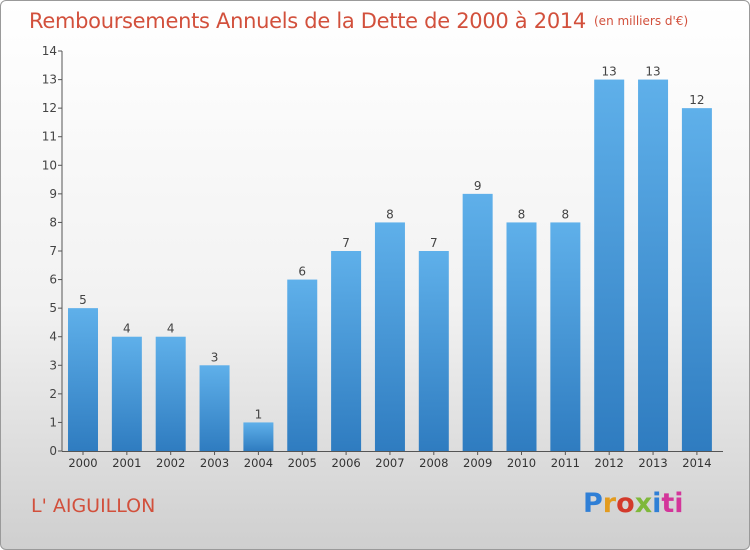 The height and width of the screenshot is (550, 750). I want to click on x-tick-label: 2000, so click(82, 463).